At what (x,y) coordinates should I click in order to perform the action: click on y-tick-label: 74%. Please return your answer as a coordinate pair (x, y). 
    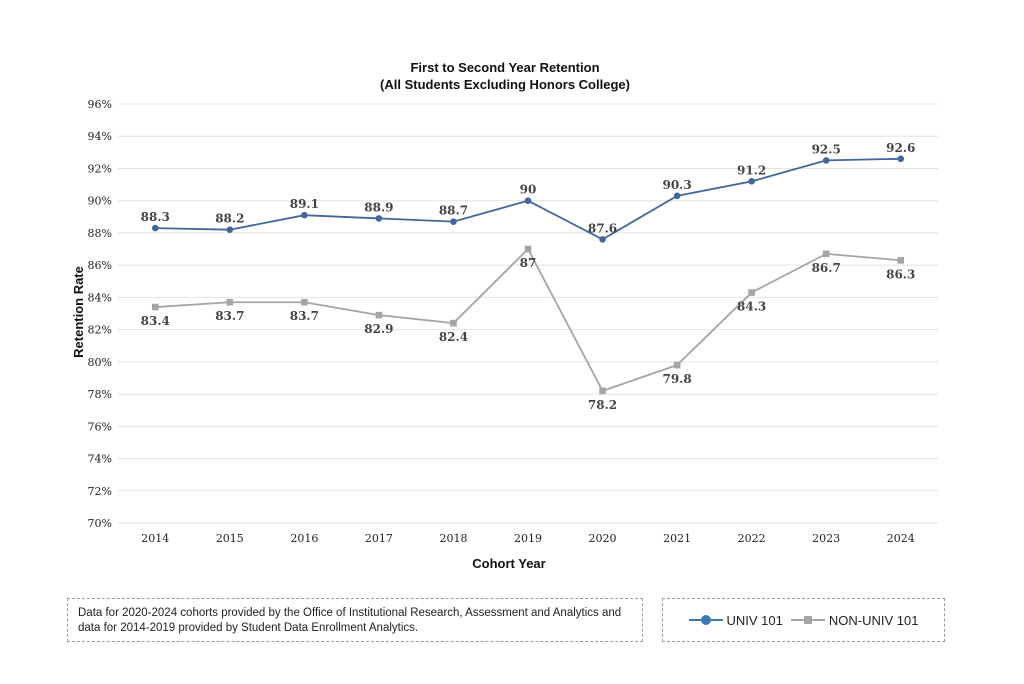
    Looking at the image, I should click on (100, 459).